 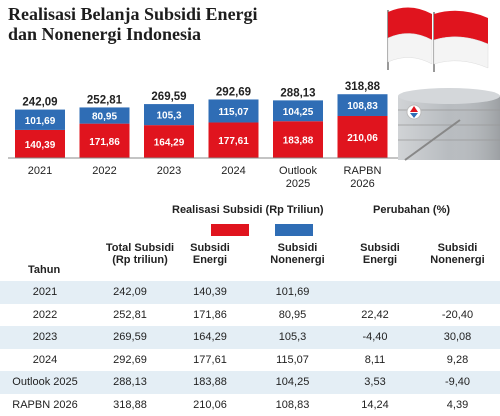 What do you see at coordinates (210, 315) in the screenshot?
I see `table-cell: 171,86` at bounding box center [210, 315].